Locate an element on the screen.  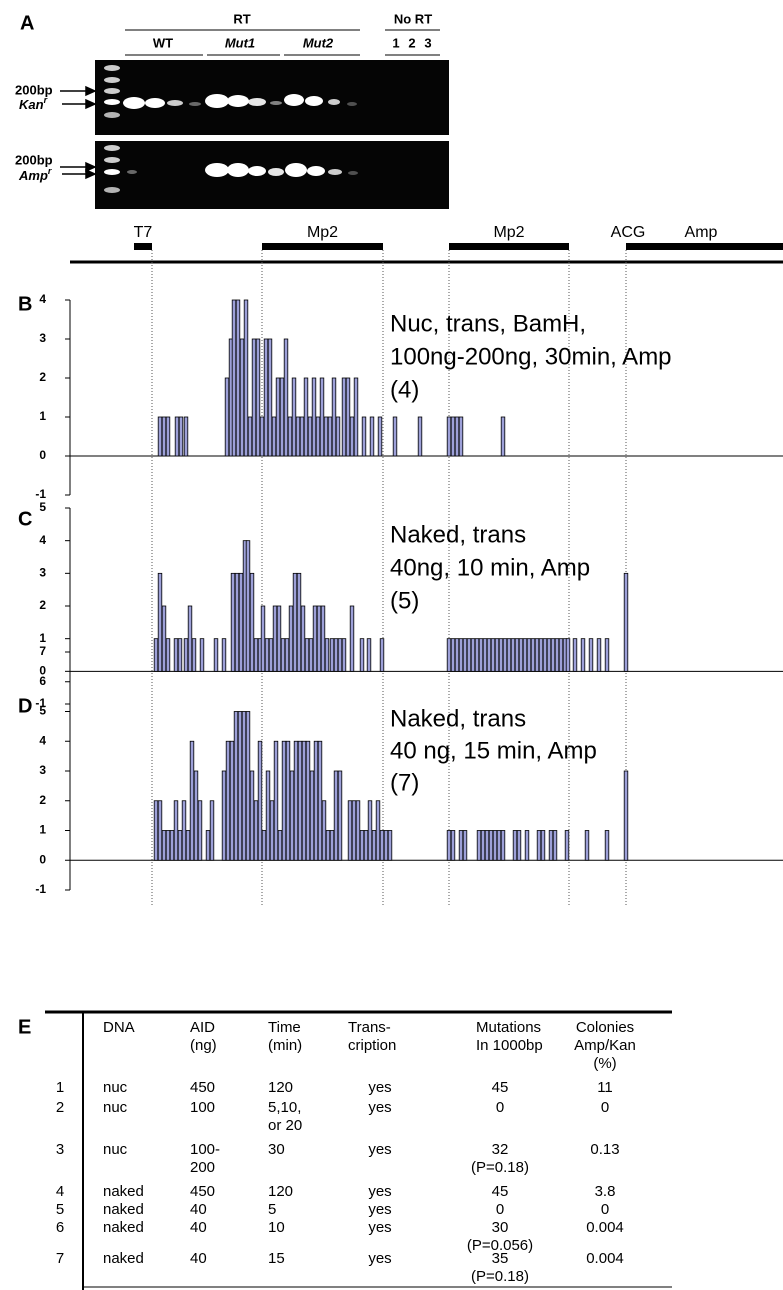
table-cell: 5,10, is located at coordinates (284, 1107).